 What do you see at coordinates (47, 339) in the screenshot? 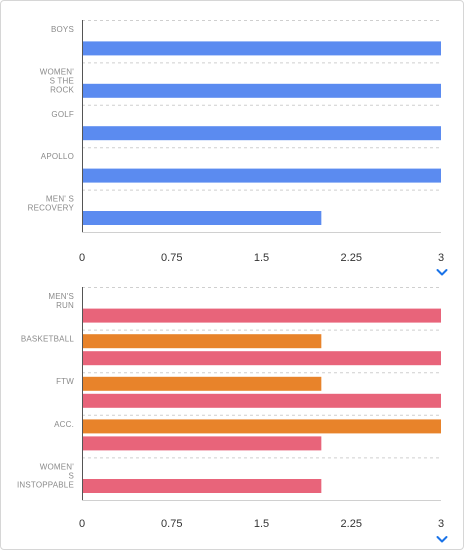
I see `category-label: BASKETBALL` at bounding box center [47, 339].